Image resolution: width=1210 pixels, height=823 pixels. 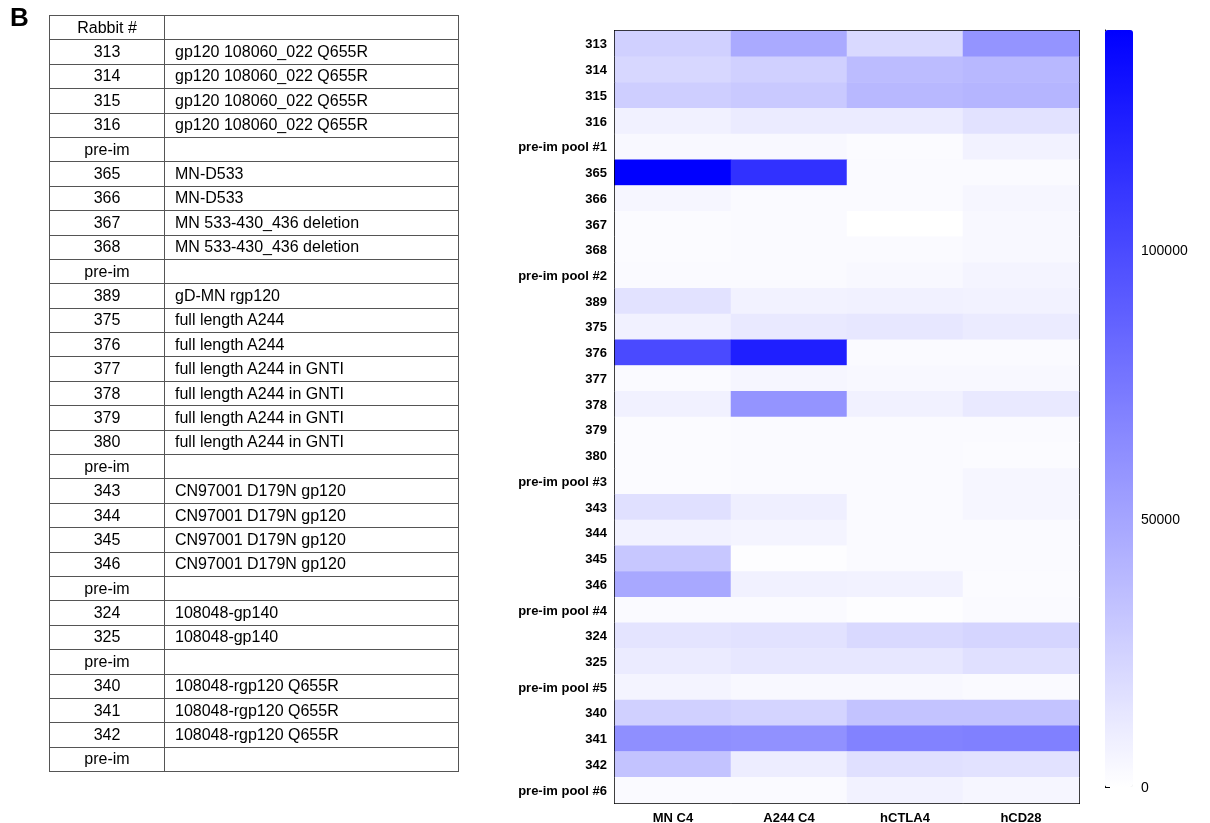 What do you see at coordinates (596, 661) in the screenshot?
I see `y-tick-label: 325` at bounding box center [596, 661].